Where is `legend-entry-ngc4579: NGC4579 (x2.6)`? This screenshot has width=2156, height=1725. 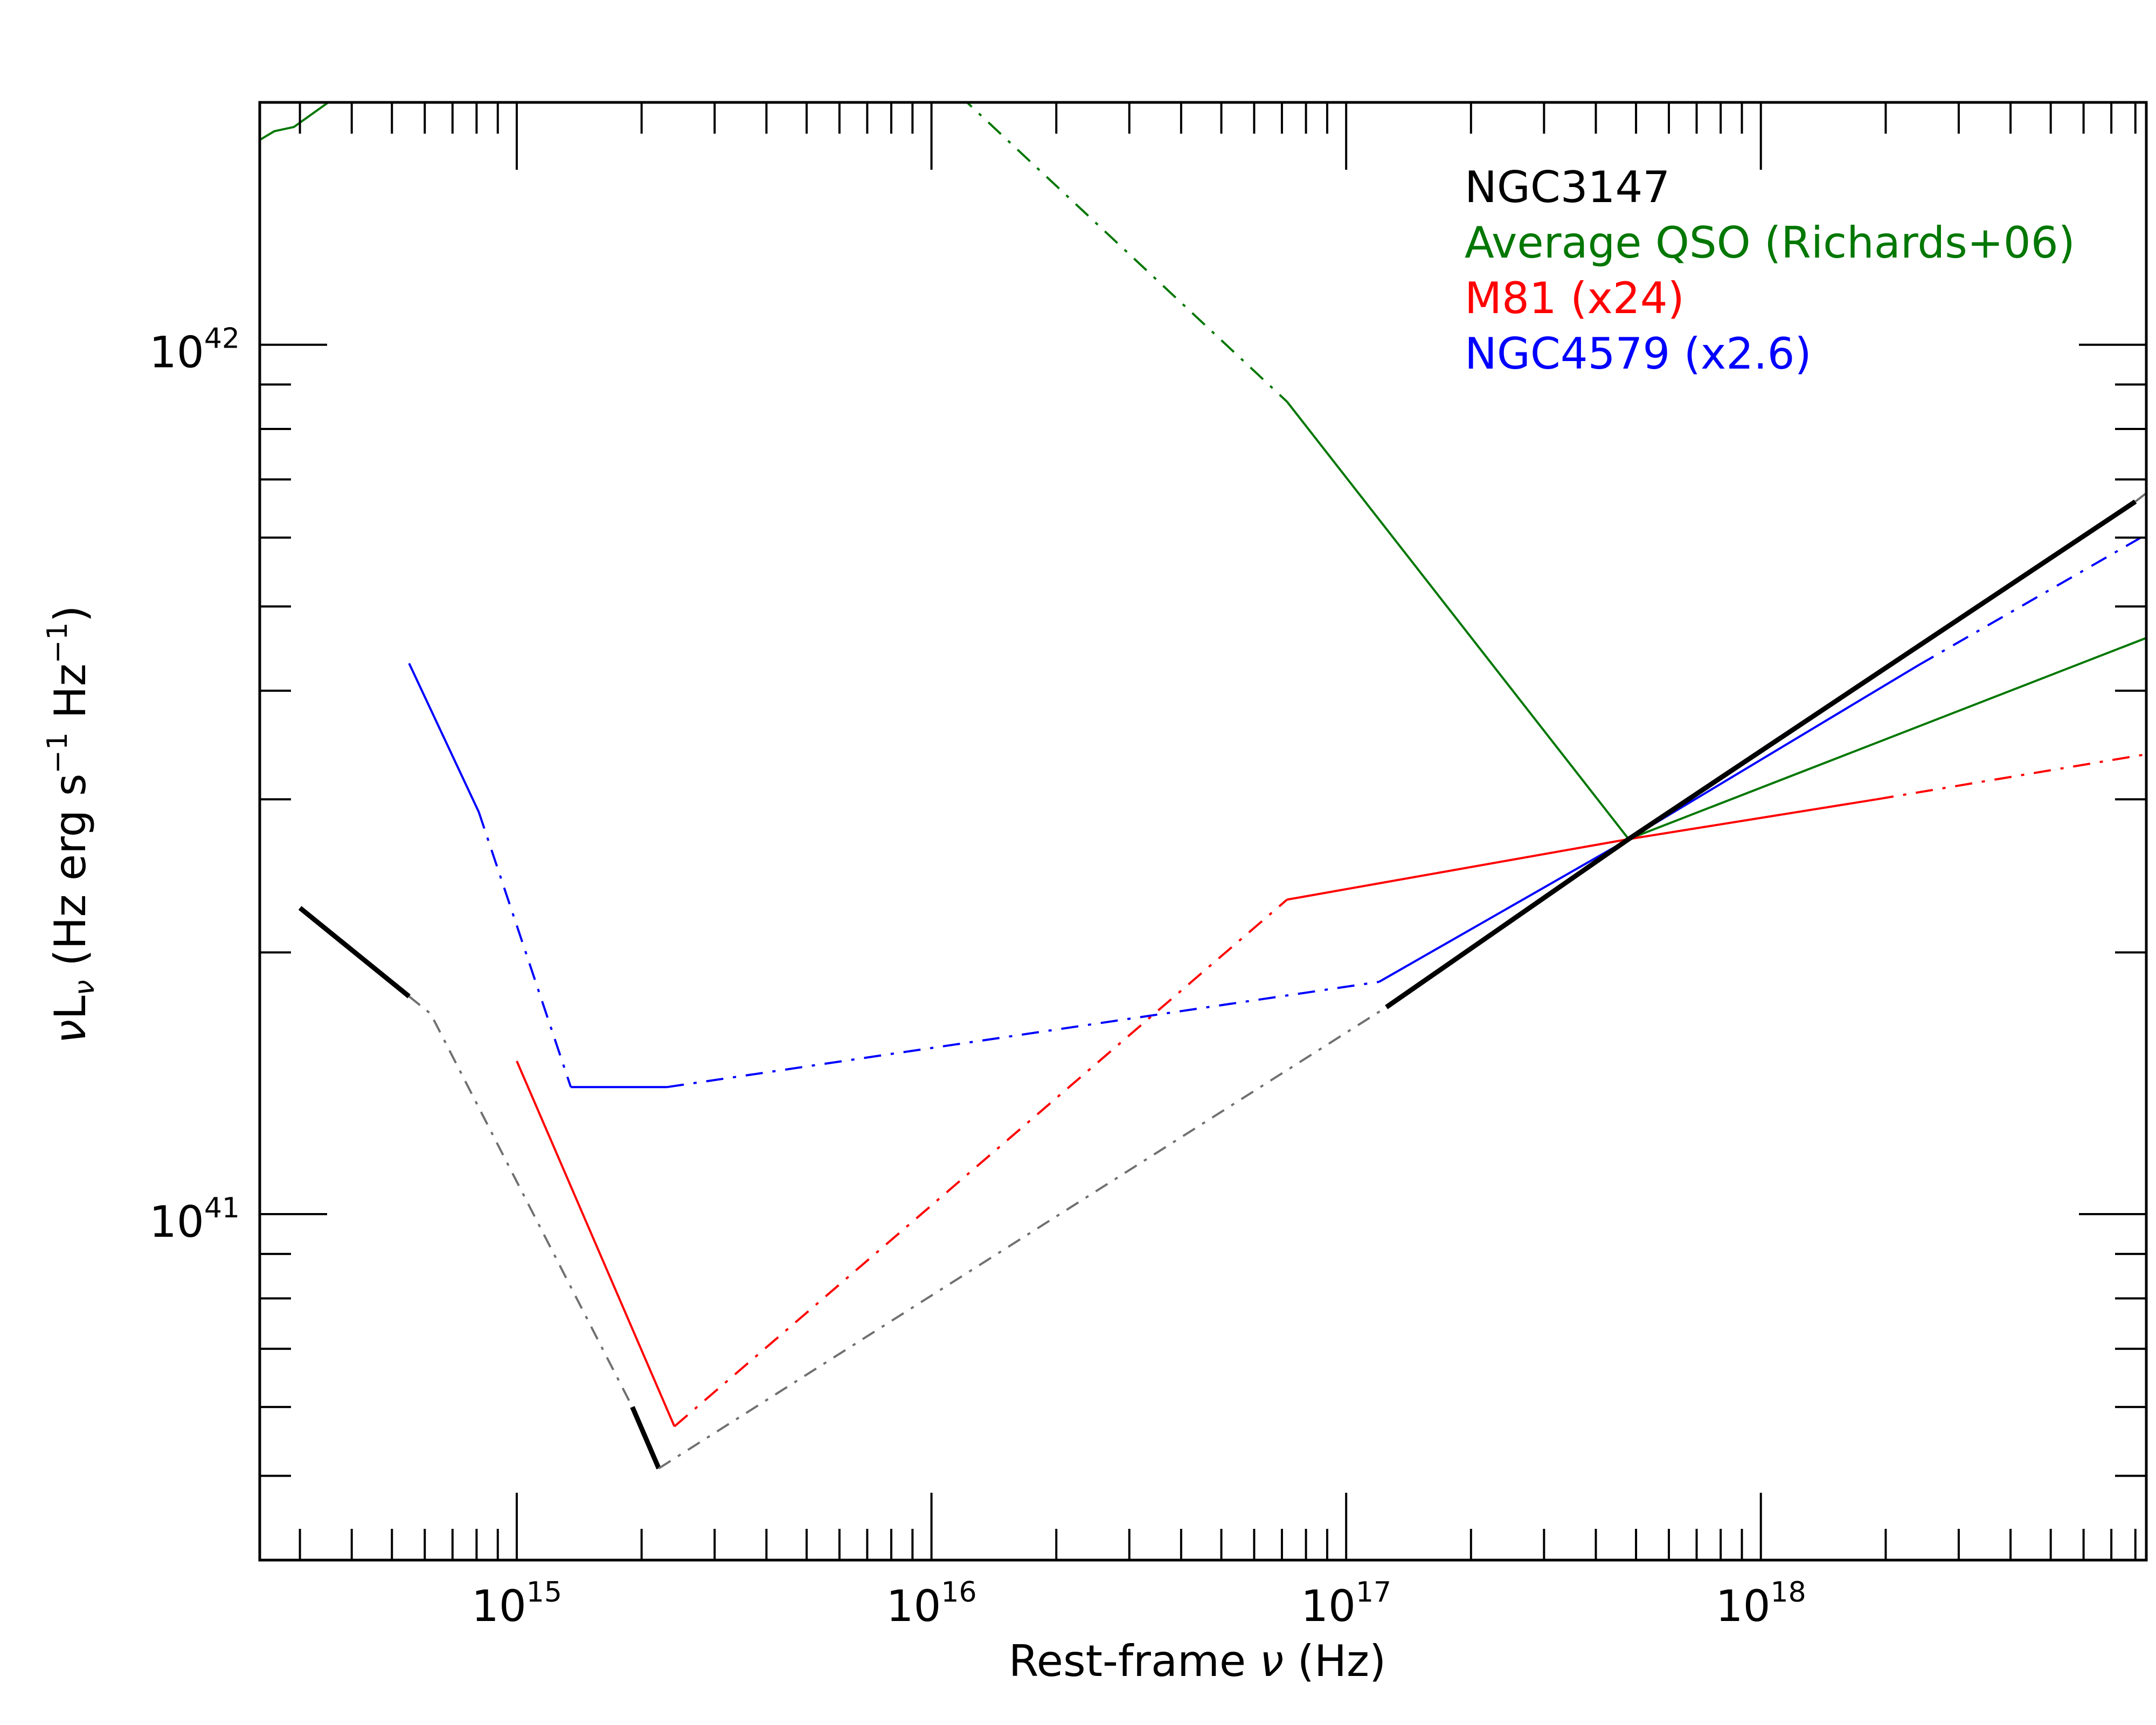
legend-entry-ngc4579: NGC4579 (x2.6) is located at coordinates (1638, 354).